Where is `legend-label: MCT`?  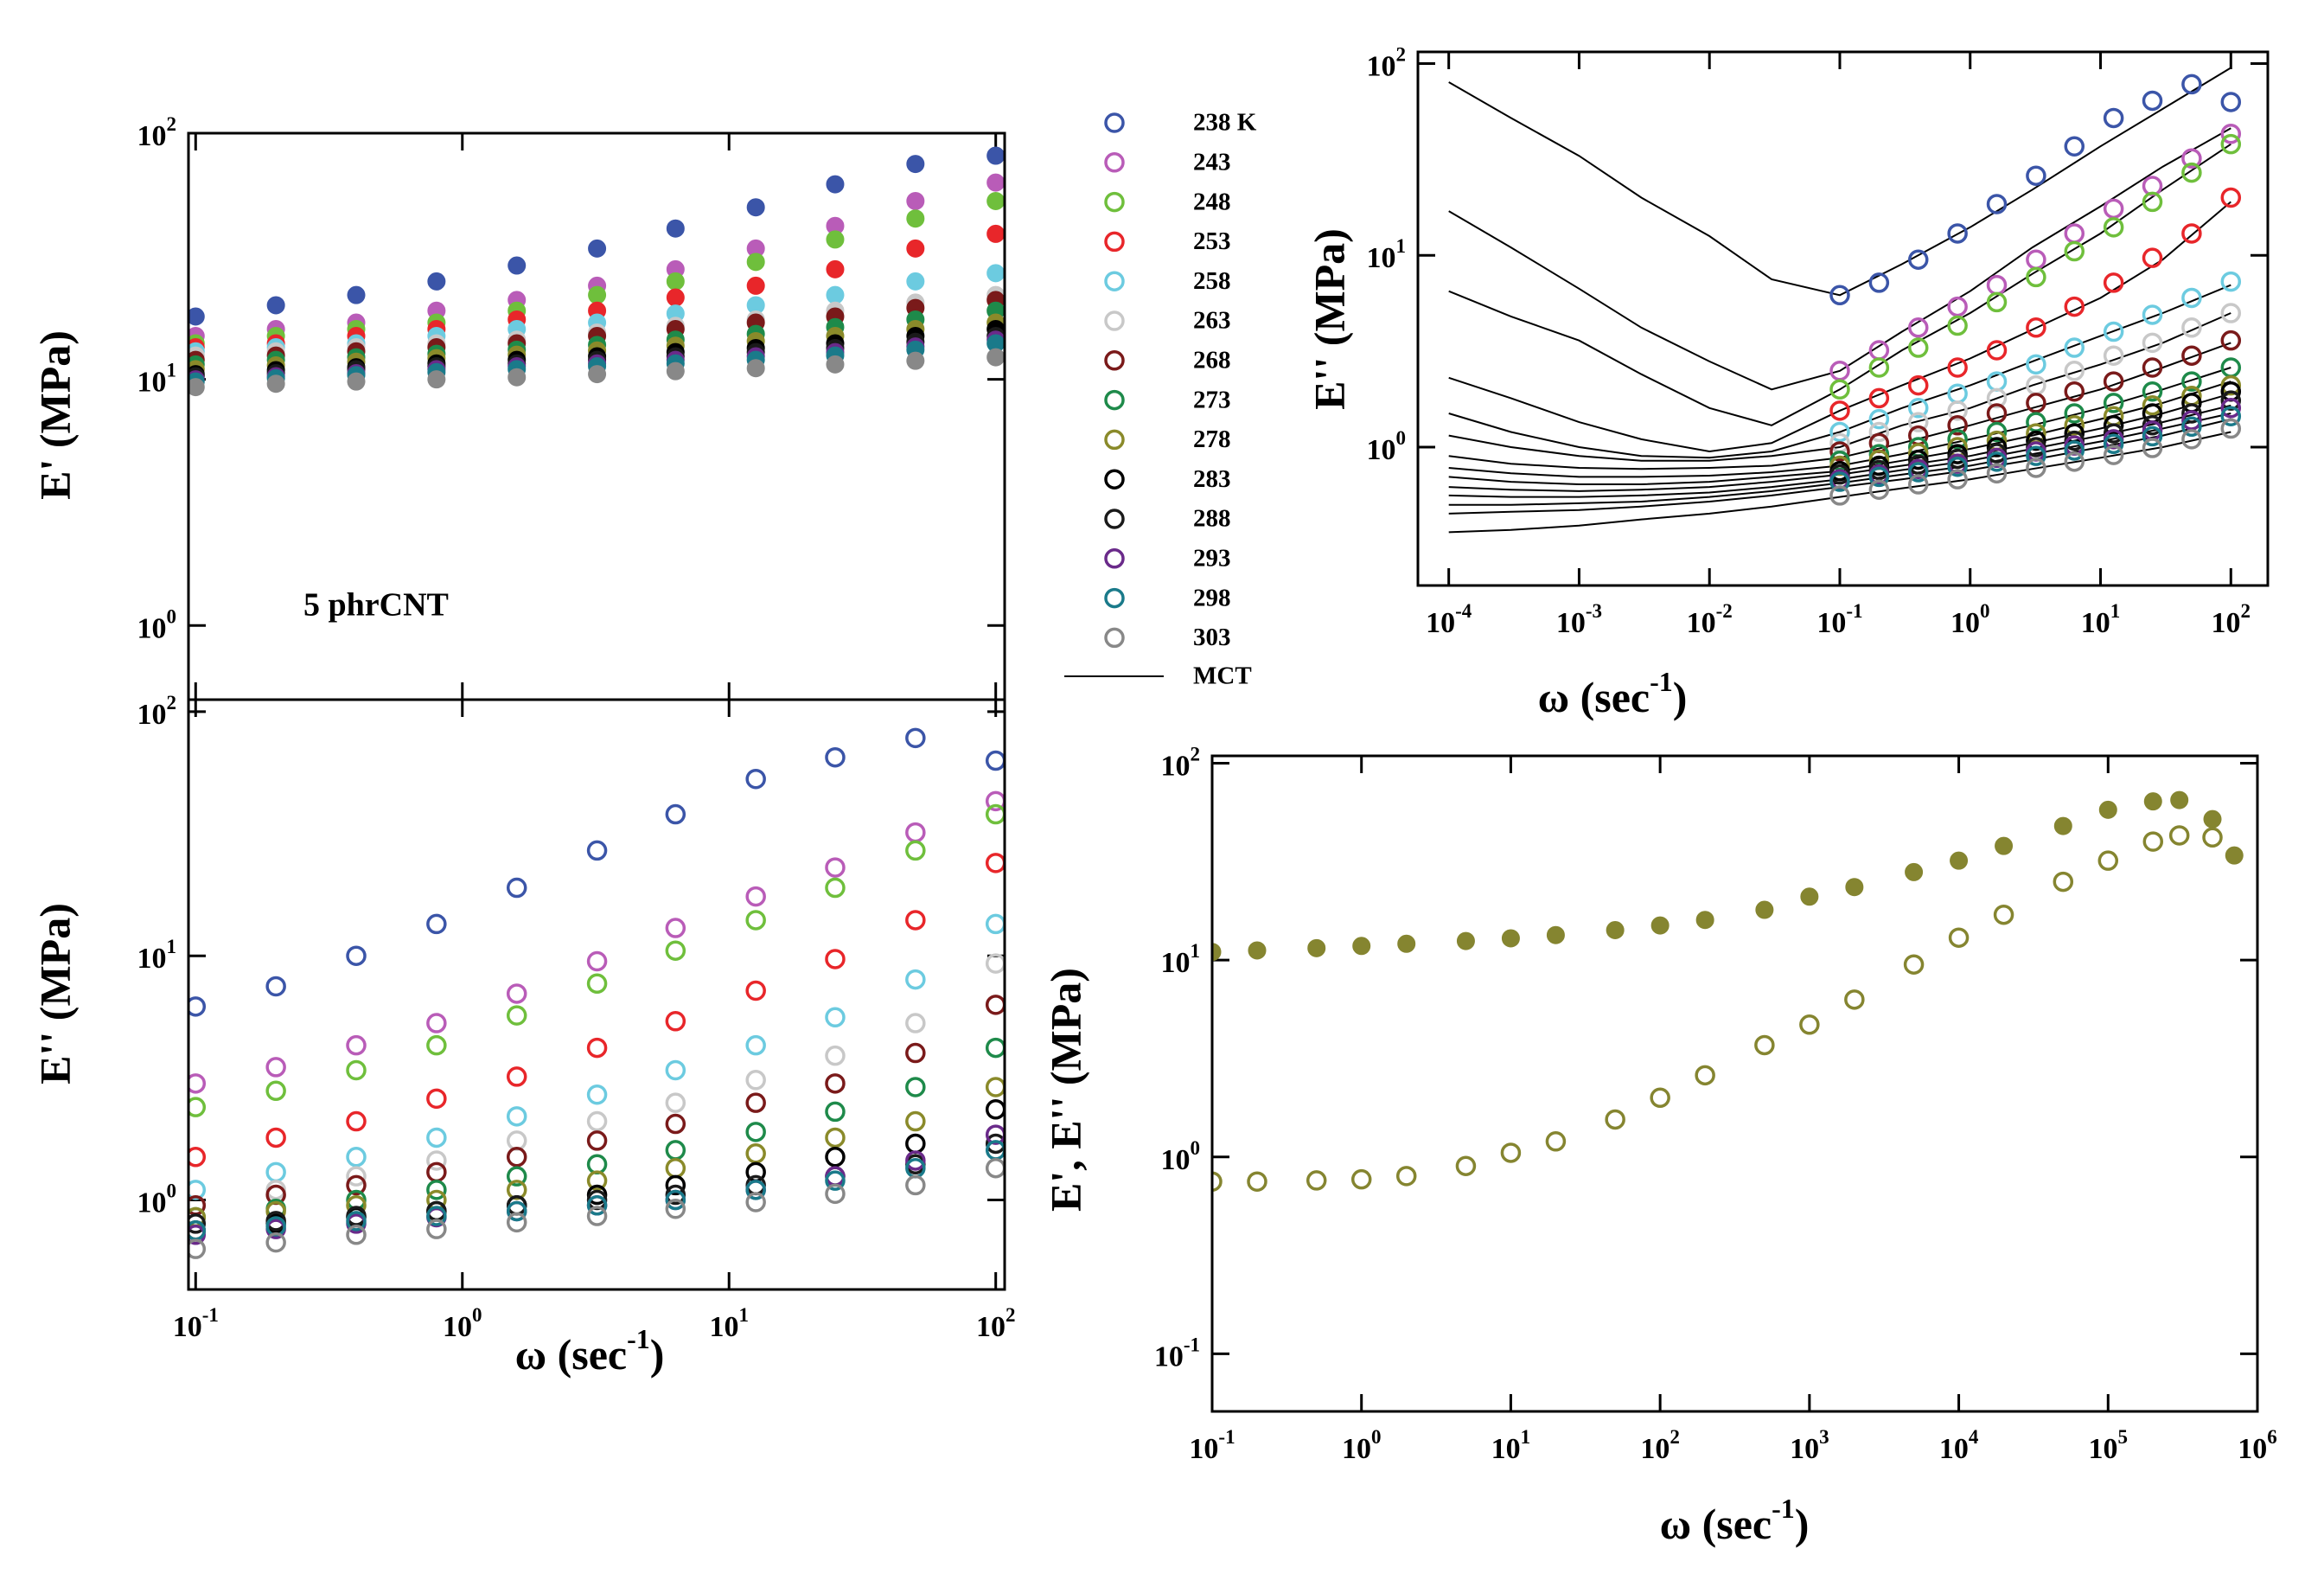 legend-label: MCT is located at coordinates (1222, 676).